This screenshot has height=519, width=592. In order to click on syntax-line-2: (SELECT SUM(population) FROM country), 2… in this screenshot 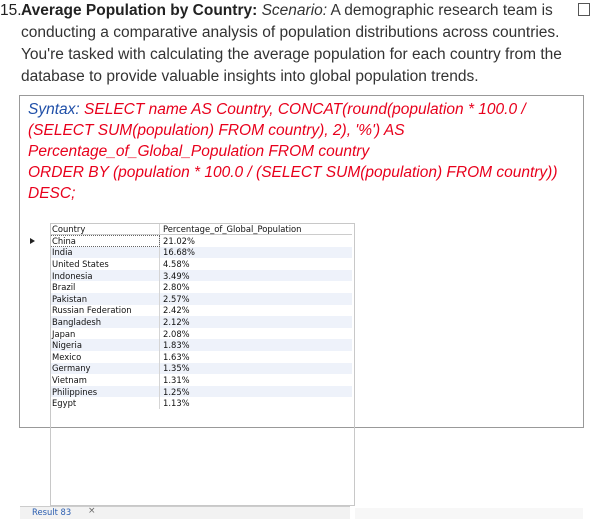, I will do `click(216, 130)`.